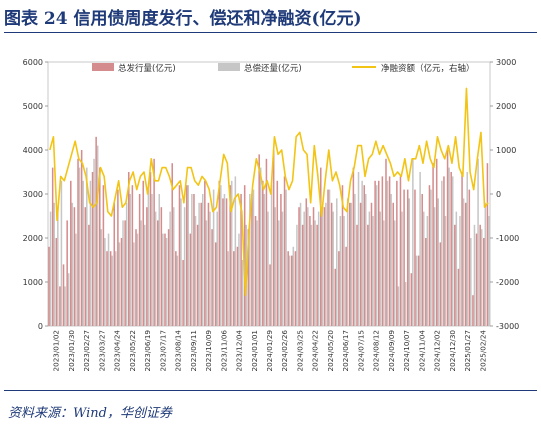 Image resolution: width=541 pixels, height=429 pixels. Describe the element at coordinates (315, 350) in the screenshot. I see `x-tick-label: 2024/04/22` at that location.